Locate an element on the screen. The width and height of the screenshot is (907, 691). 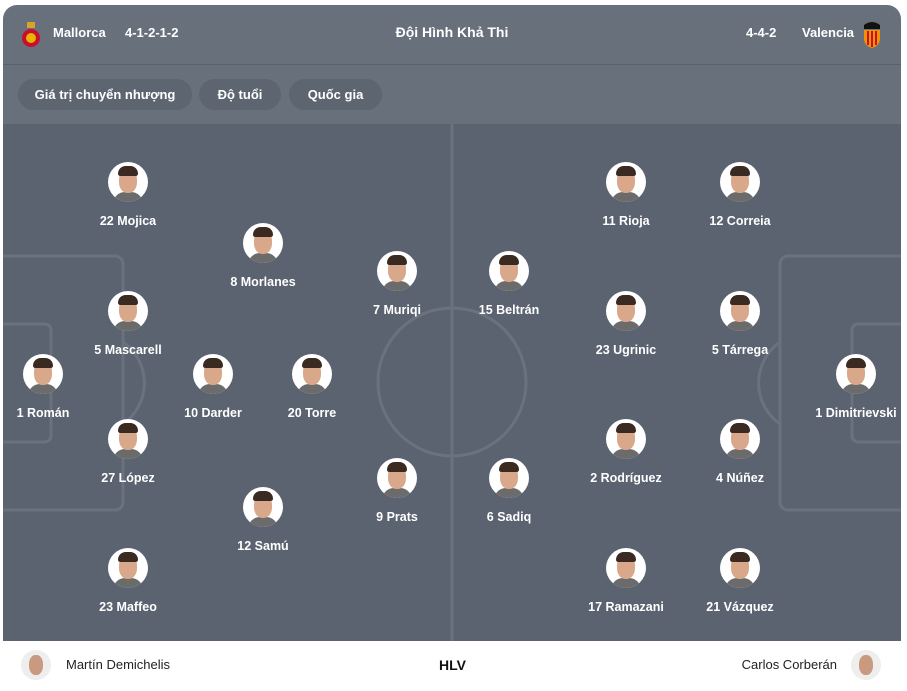
home-coach-name: Martín Demichelis is located at coordinates (118, 664).